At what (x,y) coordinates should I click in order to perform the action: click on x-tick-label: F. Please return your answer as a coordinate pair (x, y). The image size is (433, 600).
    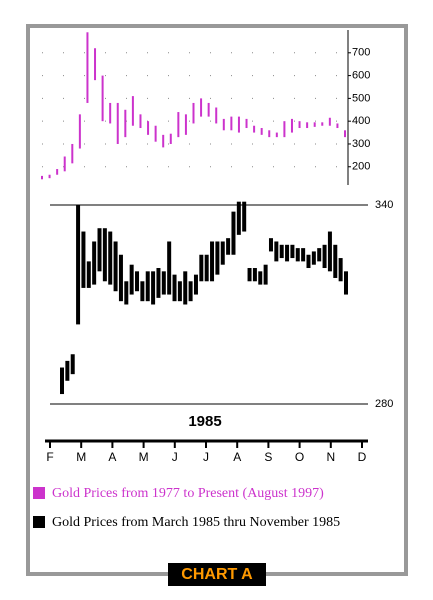
    Looking at the image, I should click on (49, 457).